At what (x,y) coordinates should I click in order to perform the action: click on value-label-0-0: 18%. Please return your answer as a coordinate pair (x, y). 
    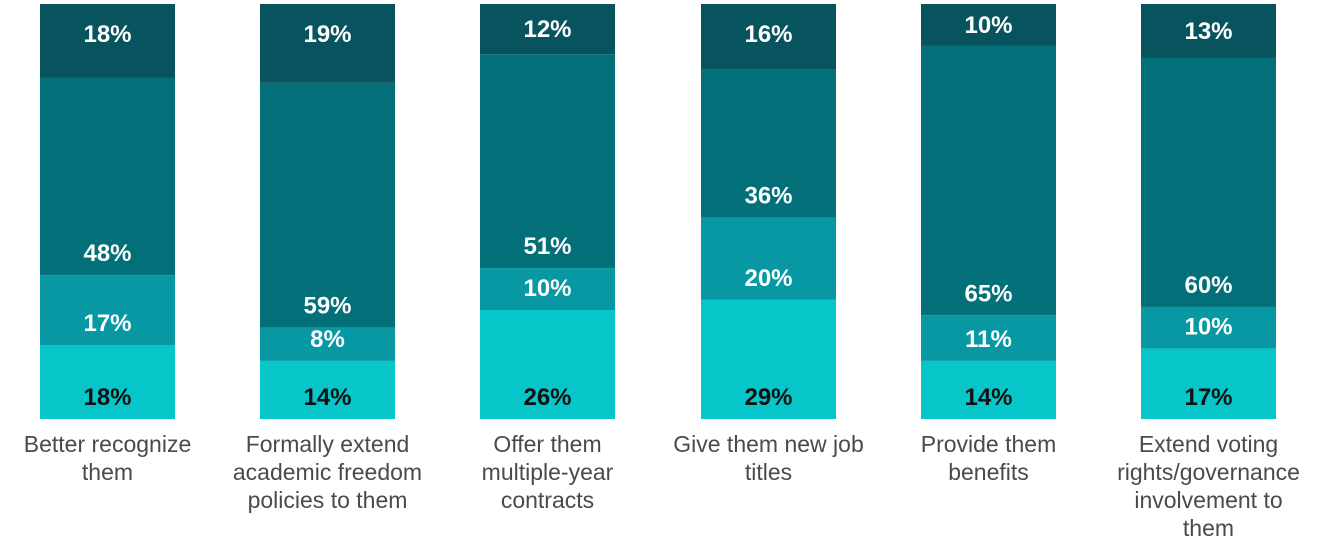
    Looking at the image, I should click on (107, 397).